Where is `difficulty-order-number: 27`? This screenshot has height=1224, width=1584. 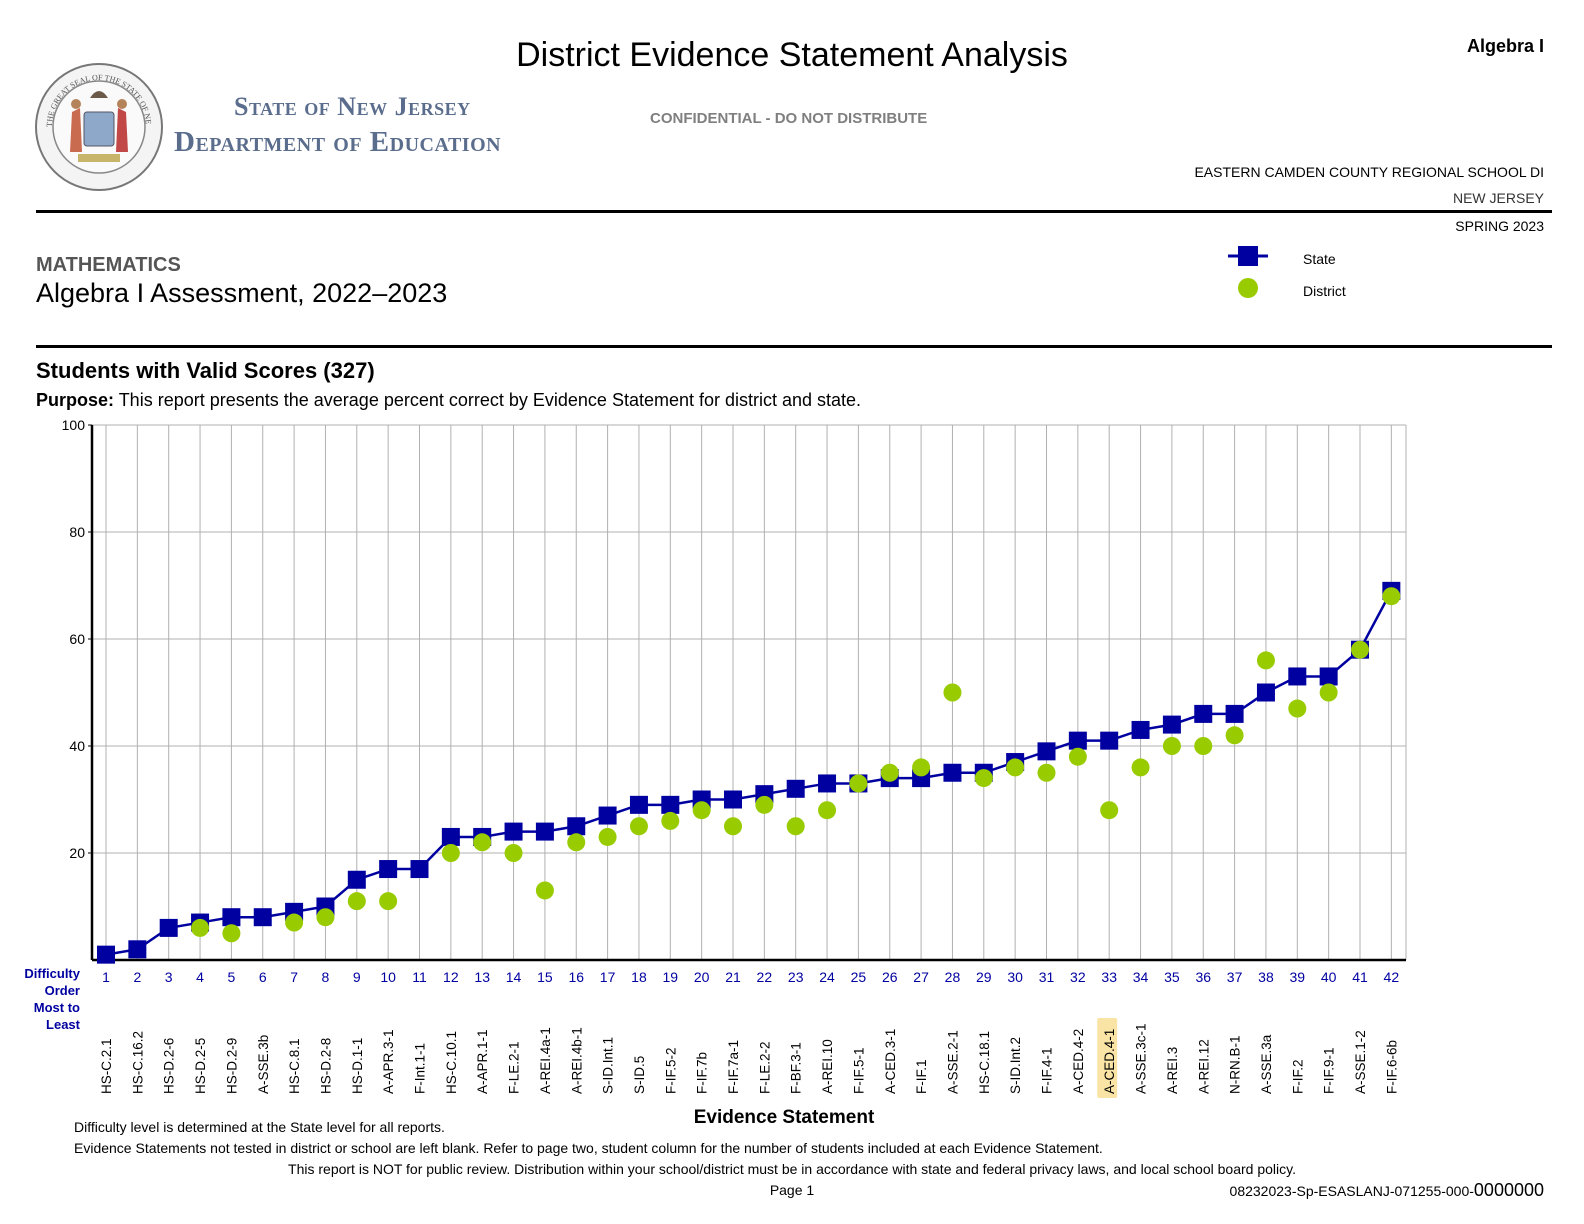 difficulty-order-number: 27 is located at coordinates (921, 977).